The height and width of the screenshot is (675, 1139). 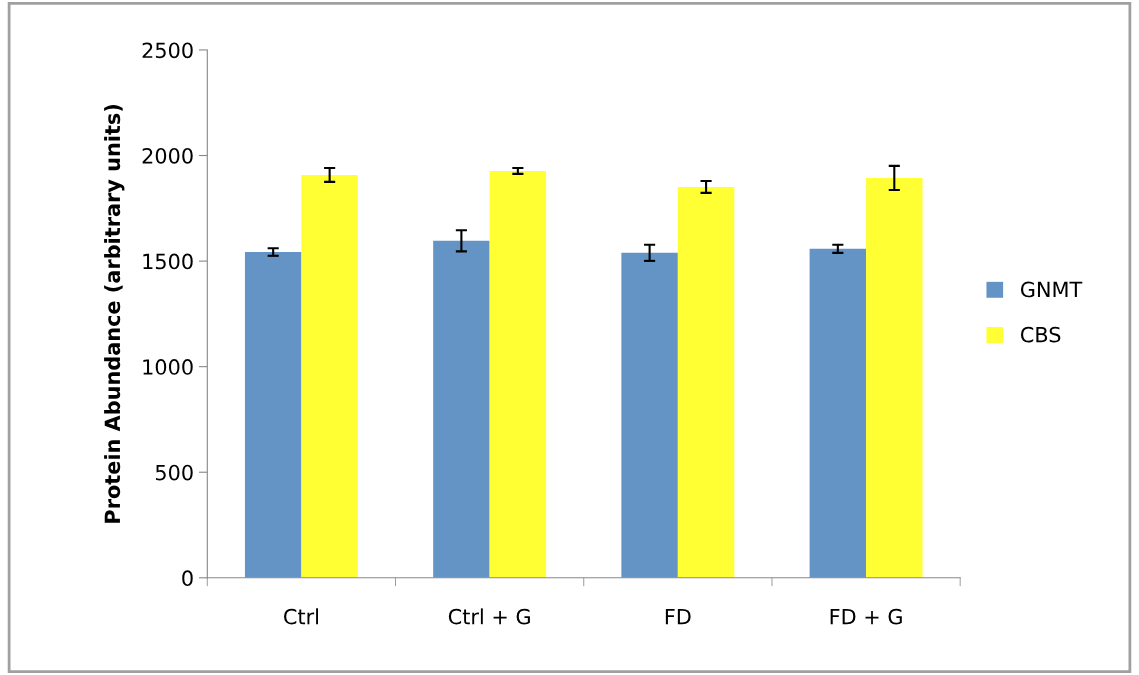 I want to click on x-tick-label: Ctrl + G, so click(x=489, y=616).